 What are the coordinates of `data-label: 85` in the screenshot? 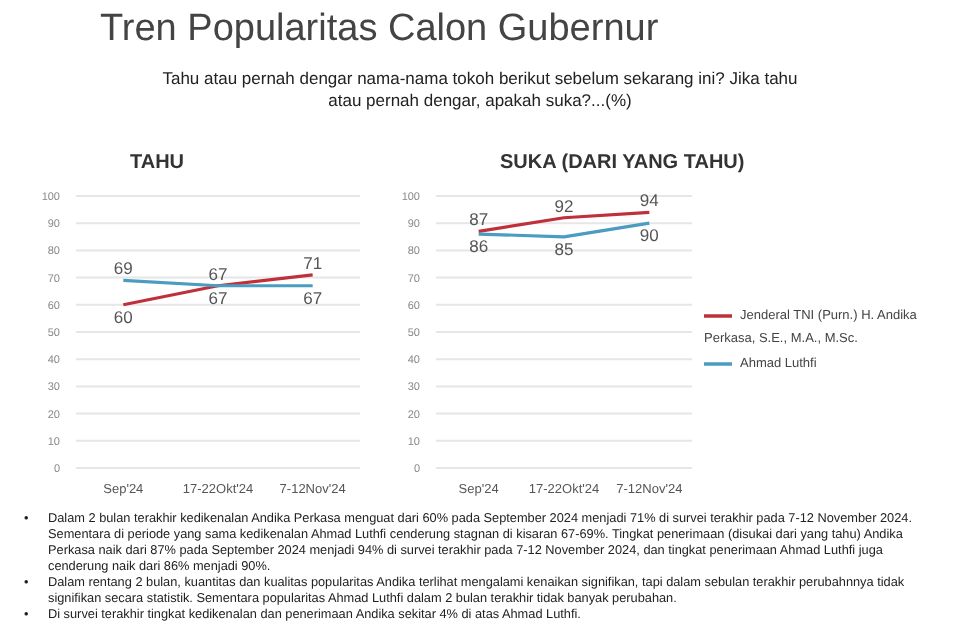 It's located at (564, 248).